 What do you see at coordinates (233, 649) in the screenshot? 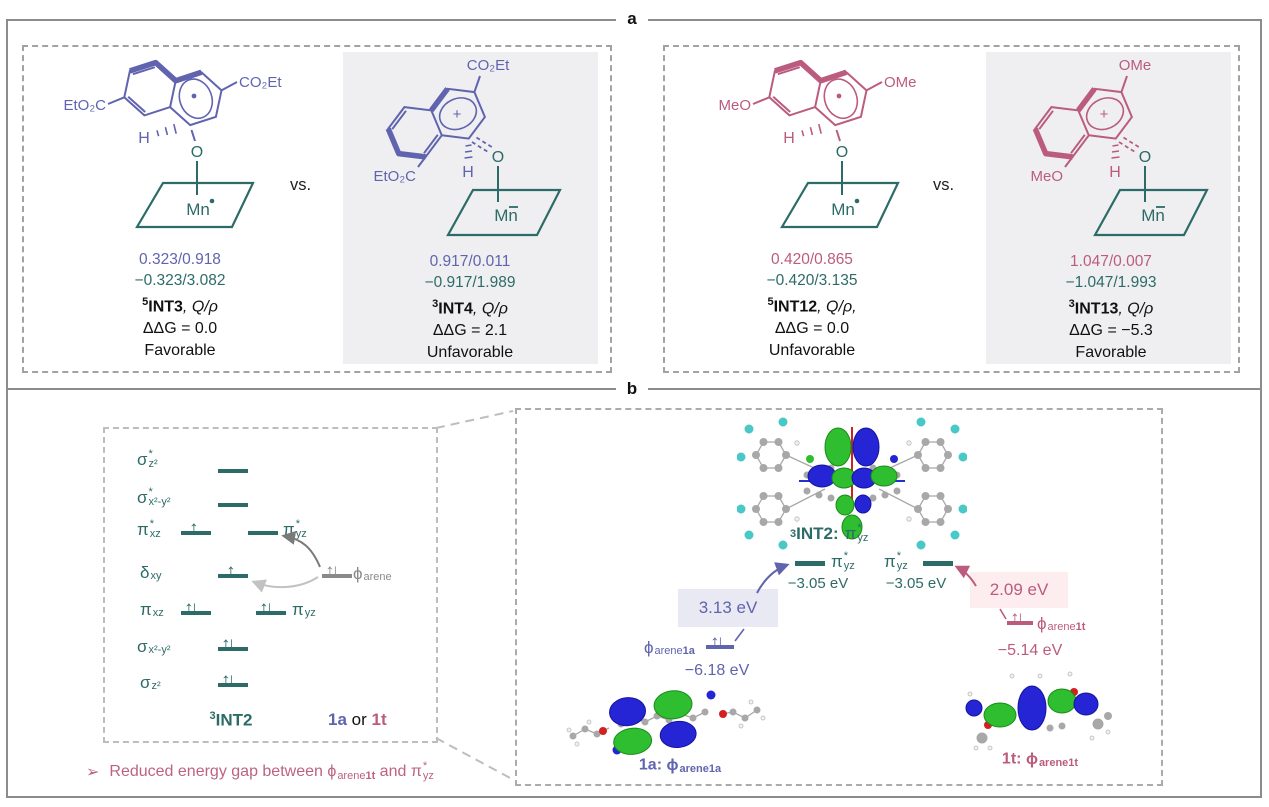
I see `level-sigma-x2y2` at bounding box center [233, 649].